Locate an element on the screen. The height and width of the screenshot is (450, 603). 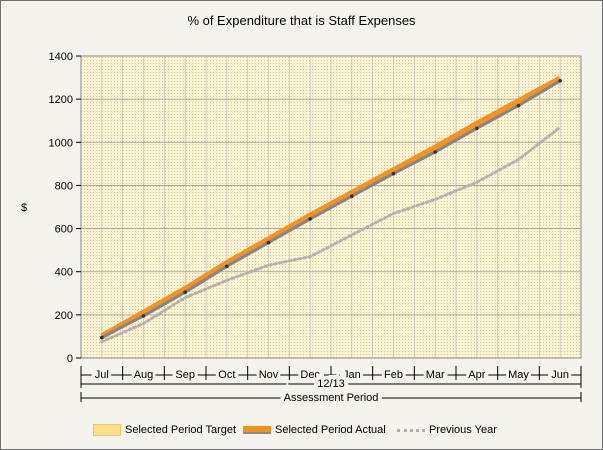
y-tick-label: 1000 is located at coordinates (61, 143).